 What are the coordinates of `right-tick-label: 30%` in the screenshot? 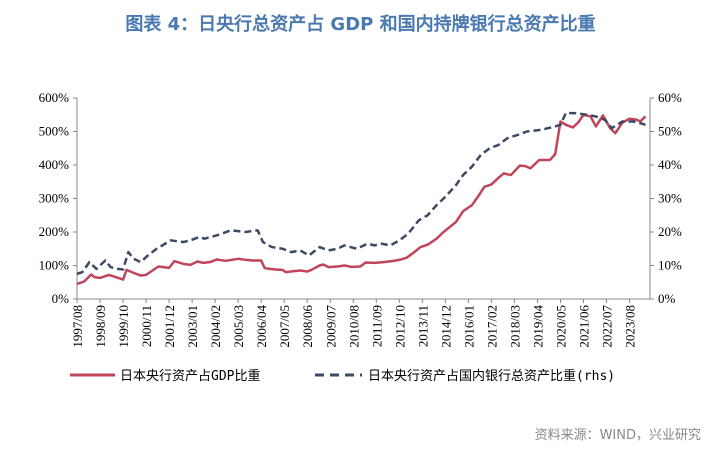 It's located at (670, 198).